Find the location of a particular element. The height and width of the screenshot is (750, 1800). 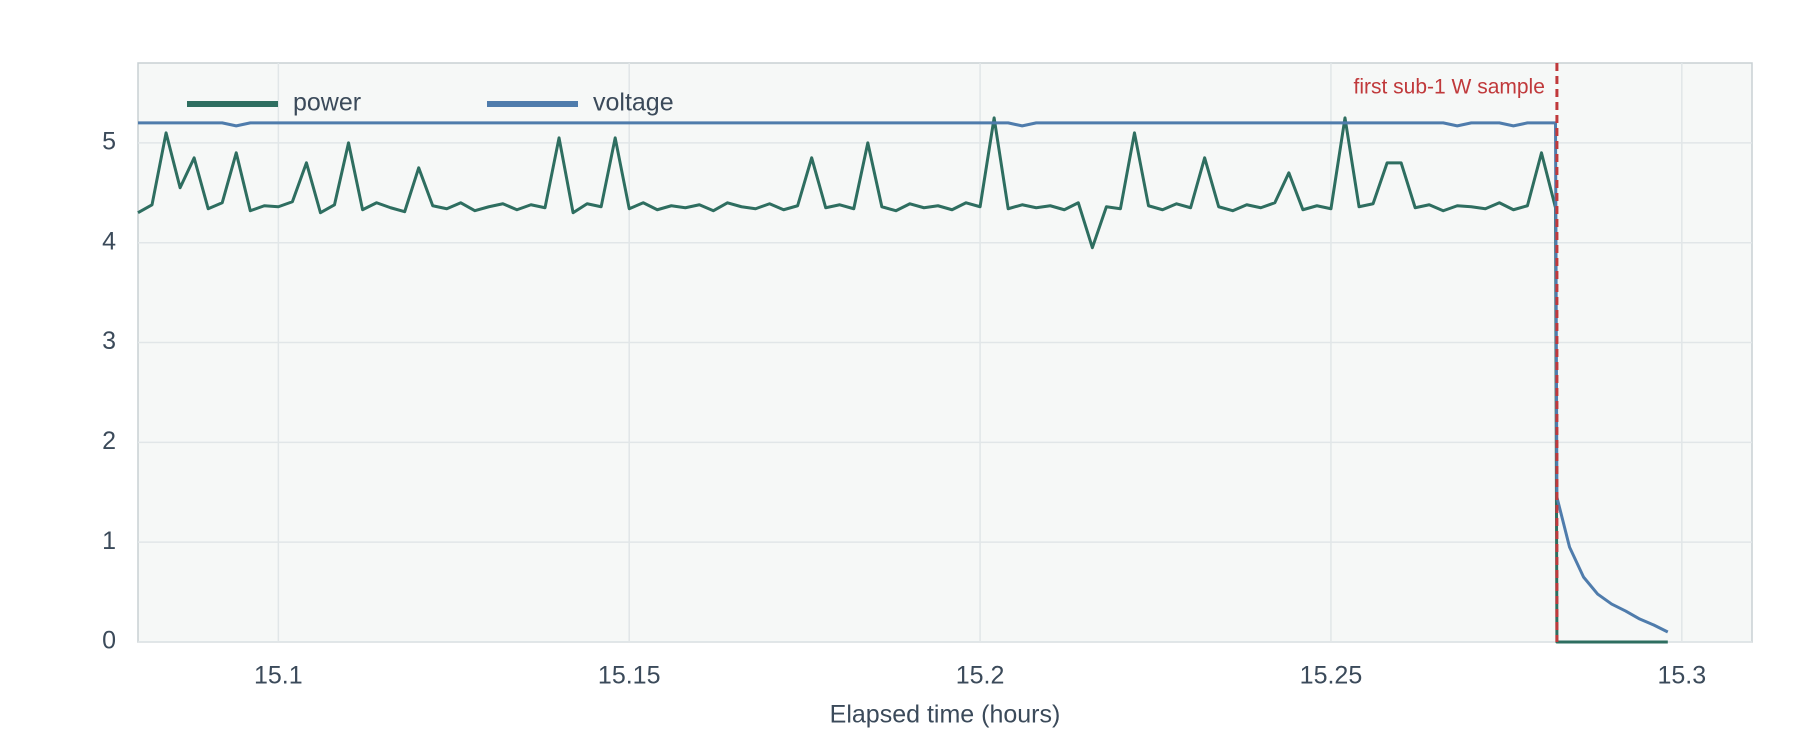

legend-label: voltage is located at coordinates (633, 103).